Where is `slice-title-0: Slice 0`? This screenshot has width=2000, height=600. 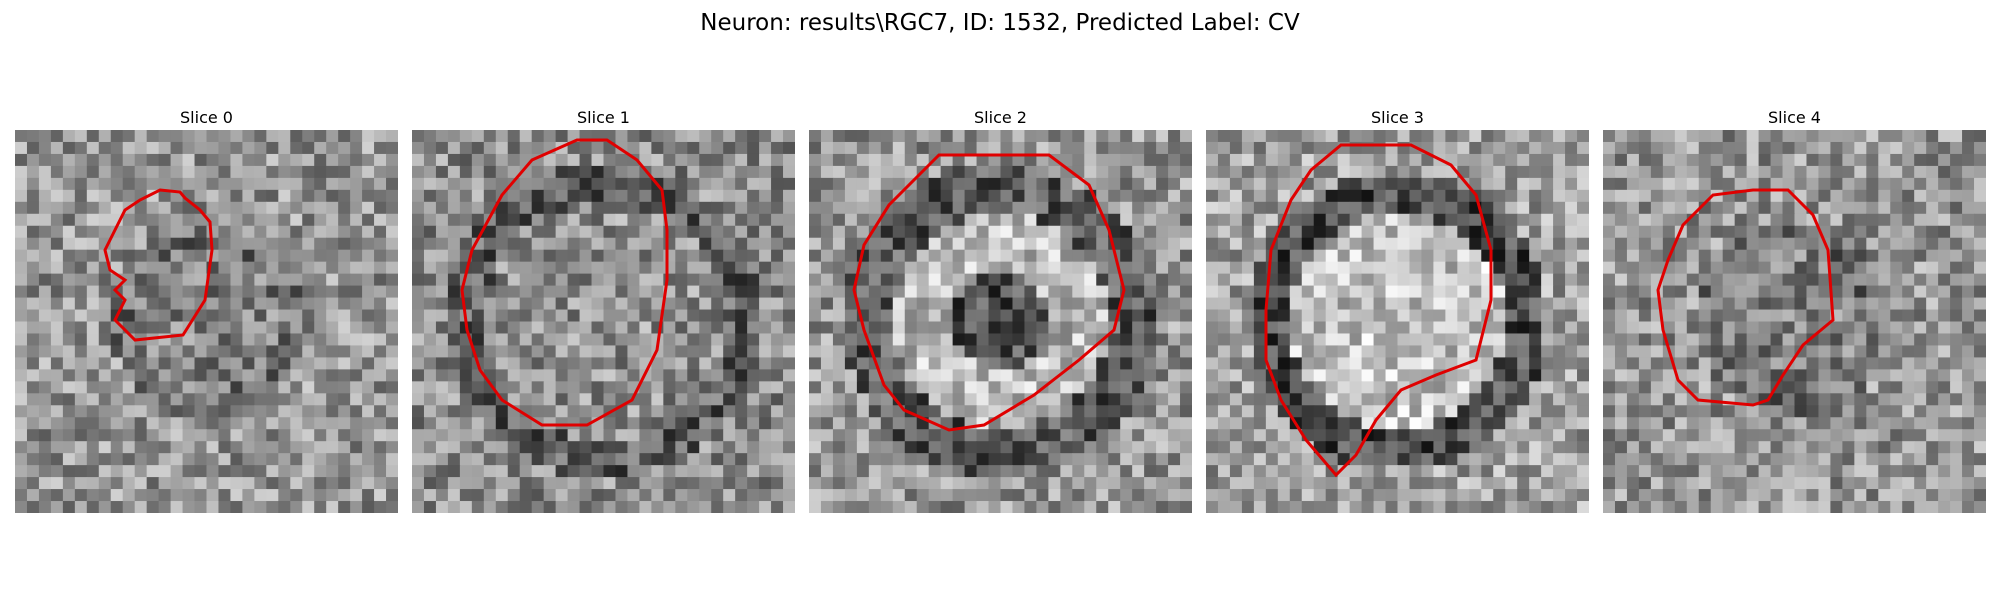 slice-title-0: Slice 0 is located at coordinates (206, 117).